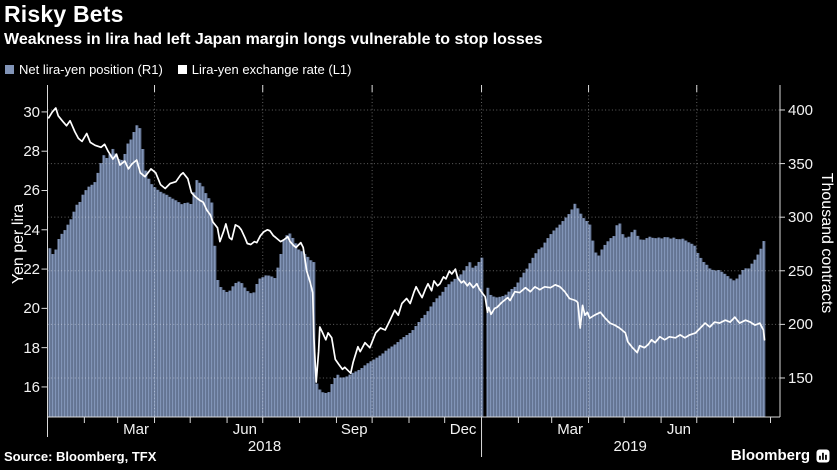  Describe the element at coordinates (31, 112) in the screenshot. I see `left-axis-tick-label: 30` at that location.